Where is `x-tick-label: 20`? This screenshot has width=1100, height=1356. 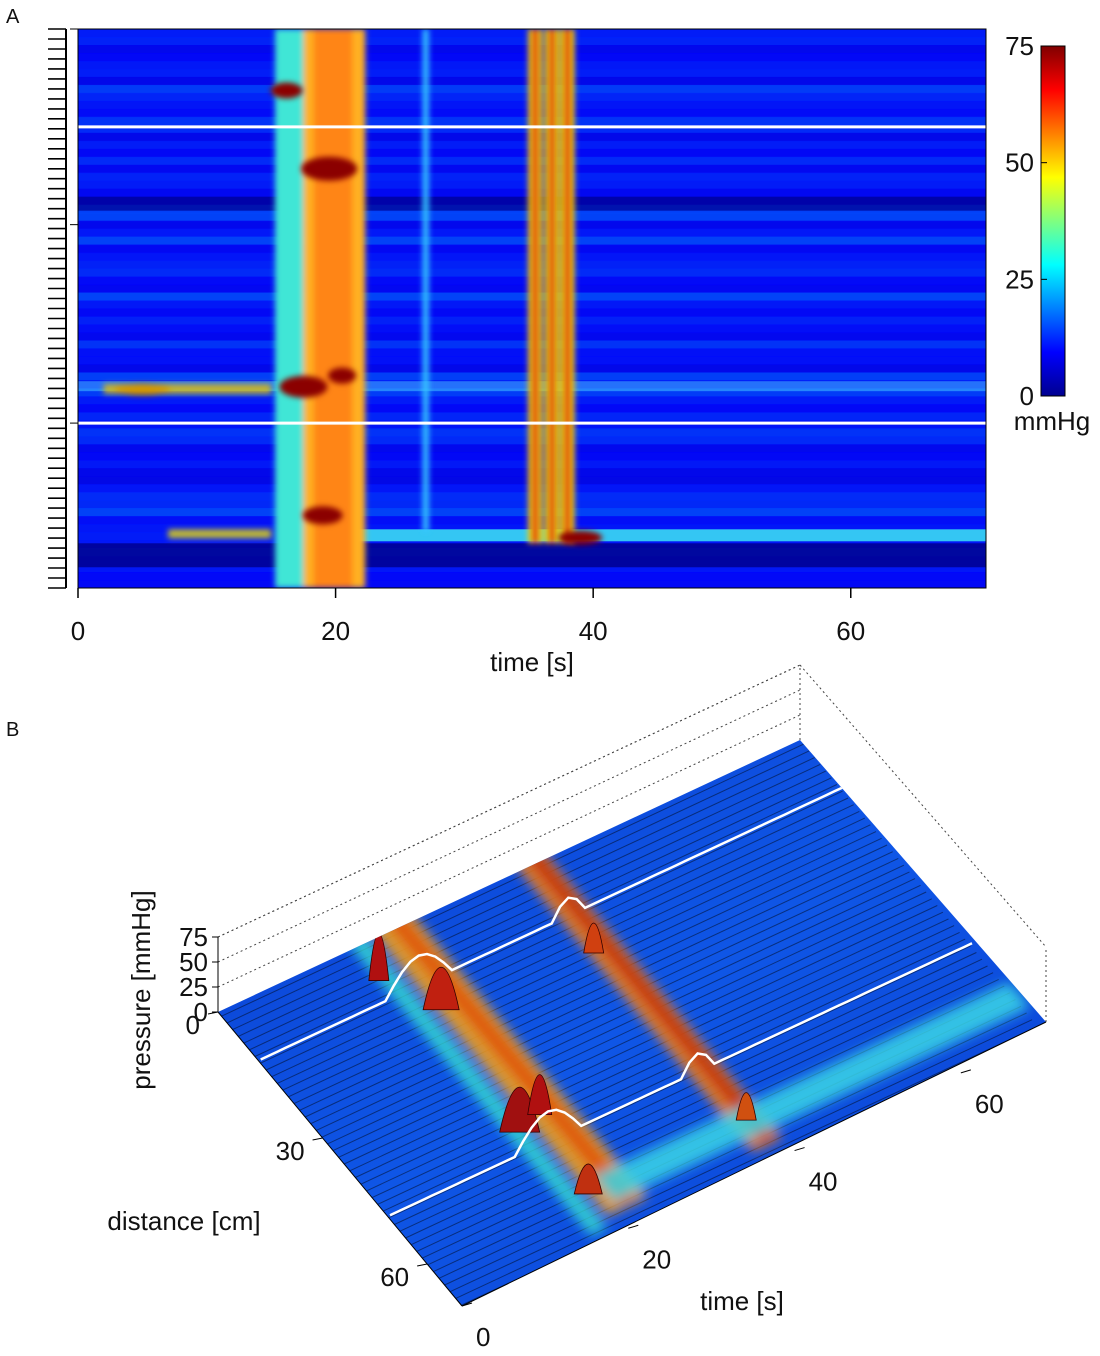 x-tick-label: 20 is located at coordinates (335, 631).